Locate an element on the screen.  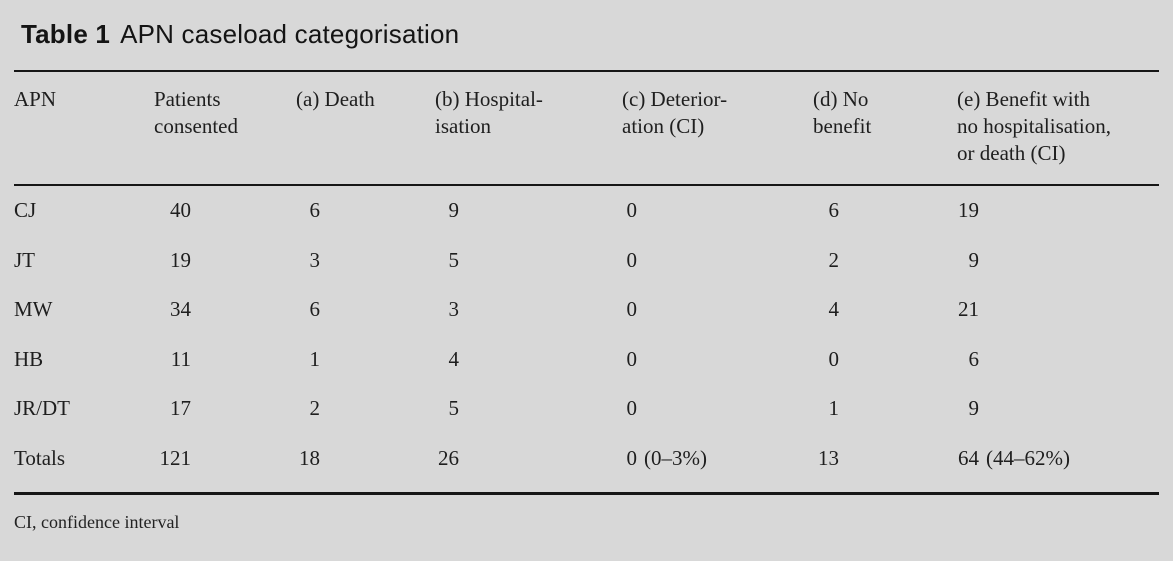
cell-death: 2 is located at coordinates (315, 408).